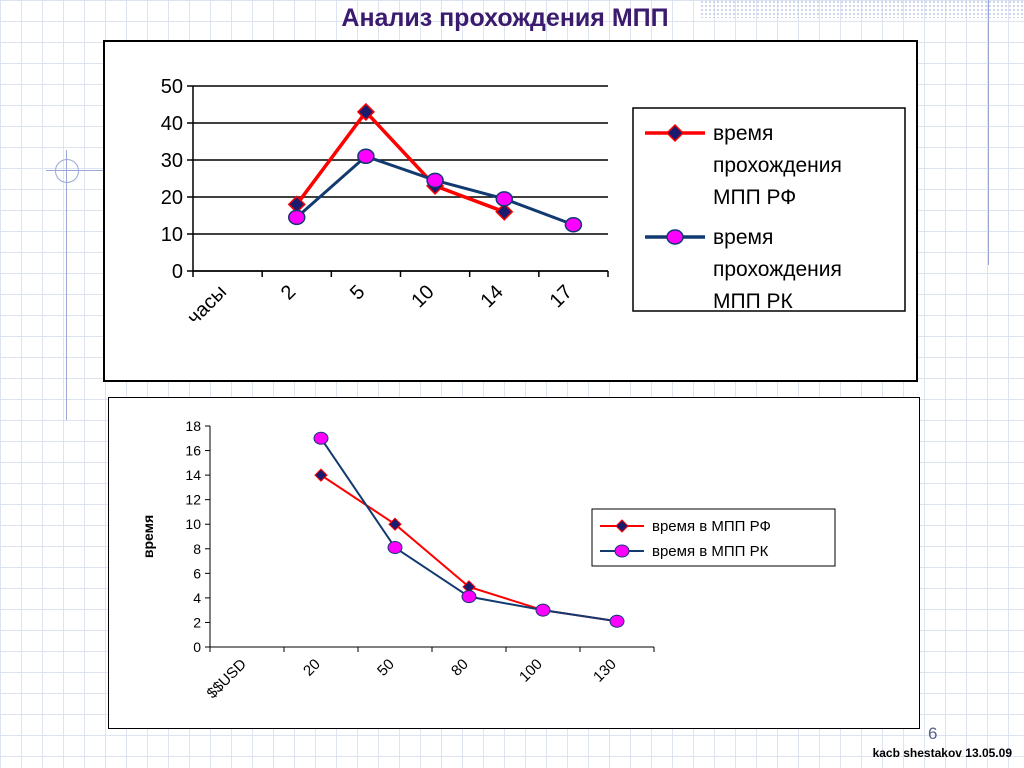  Describe the element at coordinates (605, 671) in the screenshot. I see `x-tick-label: 130` at that location.